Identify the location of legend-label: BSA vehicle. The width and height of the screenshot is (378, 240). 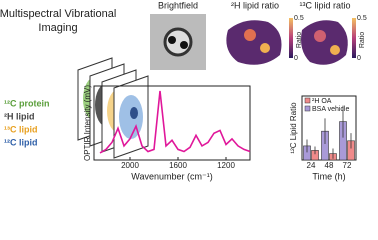
(330, 109).